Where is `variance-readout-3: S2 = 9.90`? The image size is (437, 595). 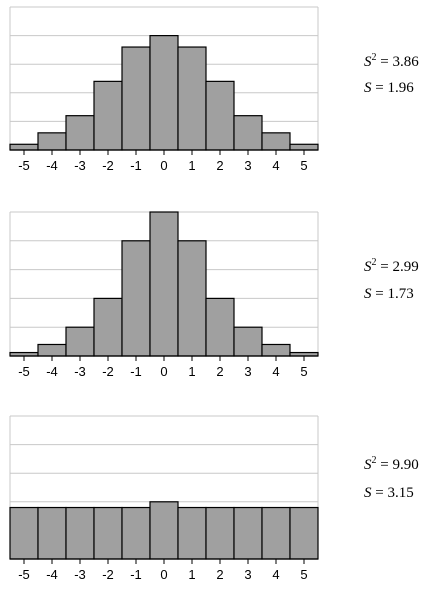
variance-readout-3: S2 = 9.90 is located at coordinates (391, 464).